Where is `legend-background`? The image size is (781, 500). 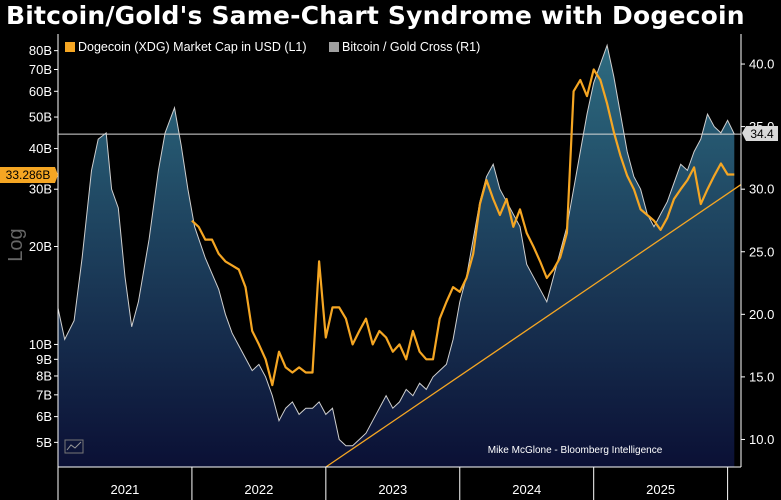 legend-background is located at coordinates (280, 48).